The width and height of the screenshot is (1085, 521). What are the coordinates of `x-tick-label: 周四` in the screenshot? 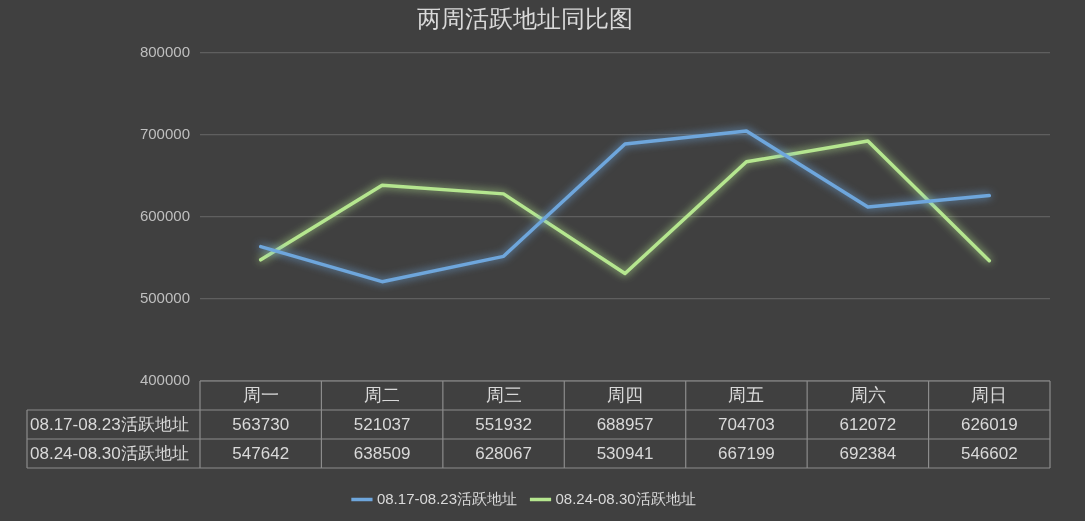 It's located at (625, 395).